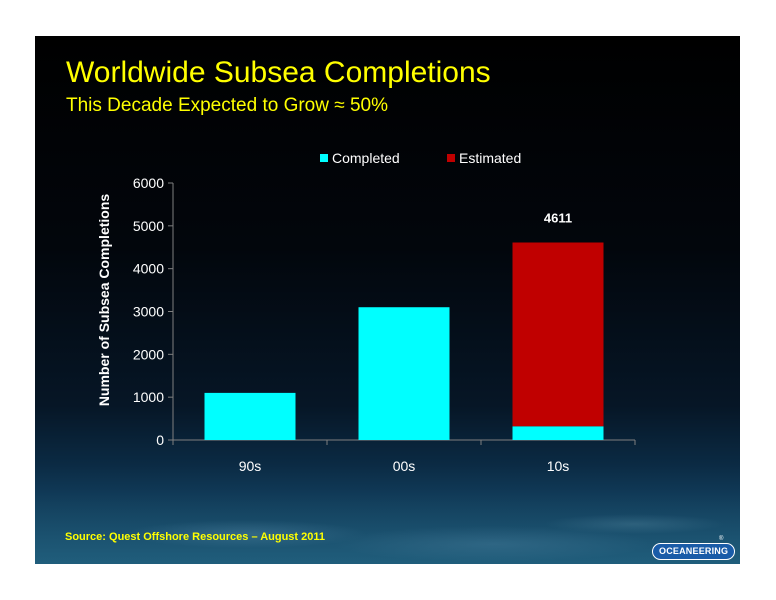 The width and height of the screenshot is (776, 600). Describe the element at coordinates (721, 539) in the screenshot. I see `registered-mark: ®` at that location.